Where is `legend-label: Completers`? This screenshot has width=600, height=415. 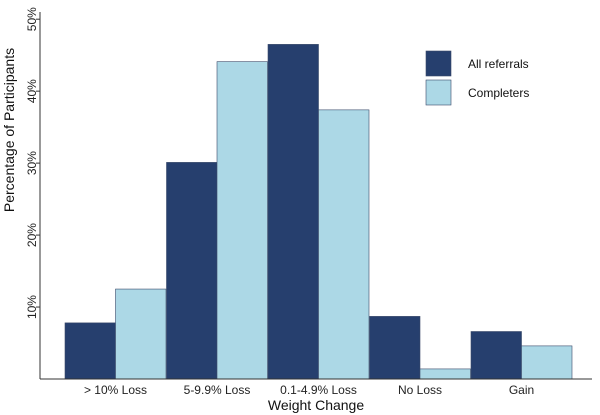
legend-label: Completers is located at coordinates (498, 93).